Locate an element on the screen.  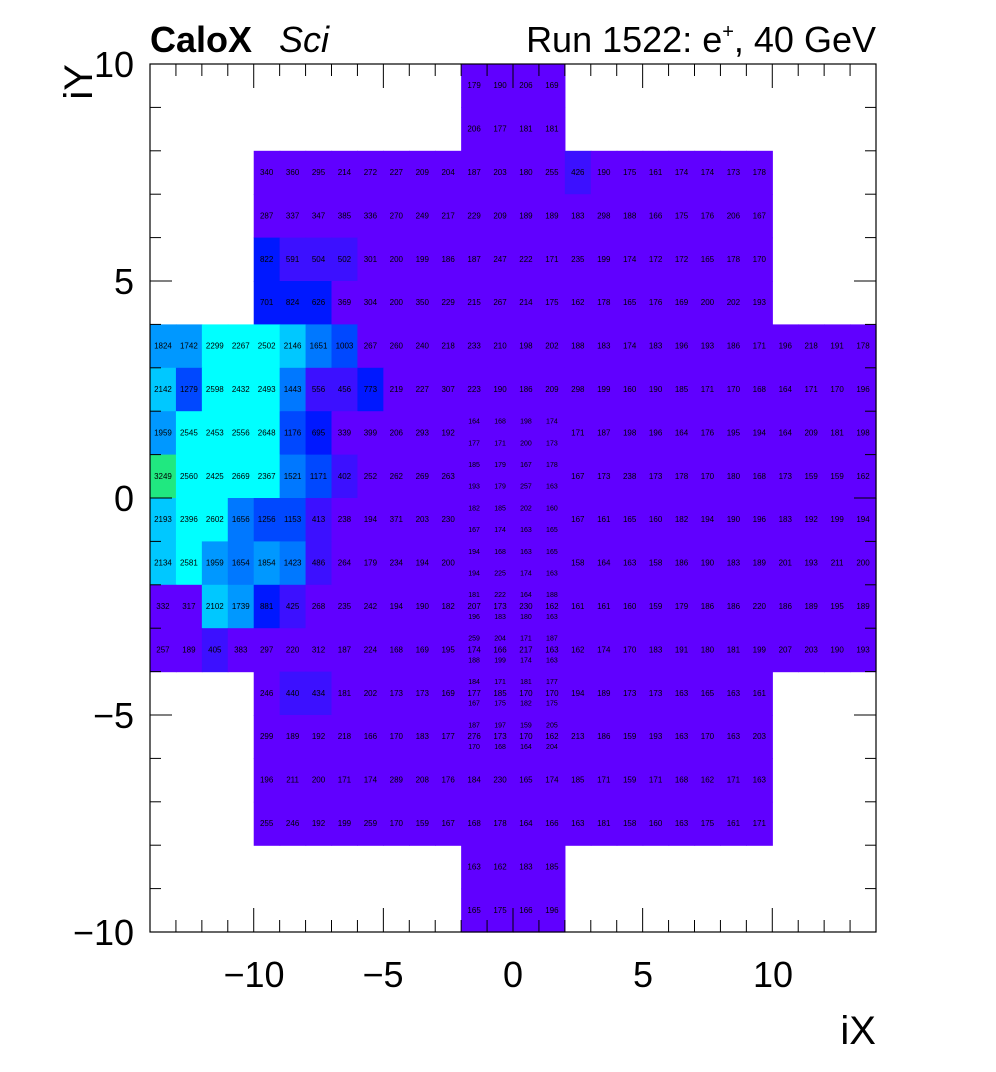
cell-value: 2581 is located at coordinates (189, 563).